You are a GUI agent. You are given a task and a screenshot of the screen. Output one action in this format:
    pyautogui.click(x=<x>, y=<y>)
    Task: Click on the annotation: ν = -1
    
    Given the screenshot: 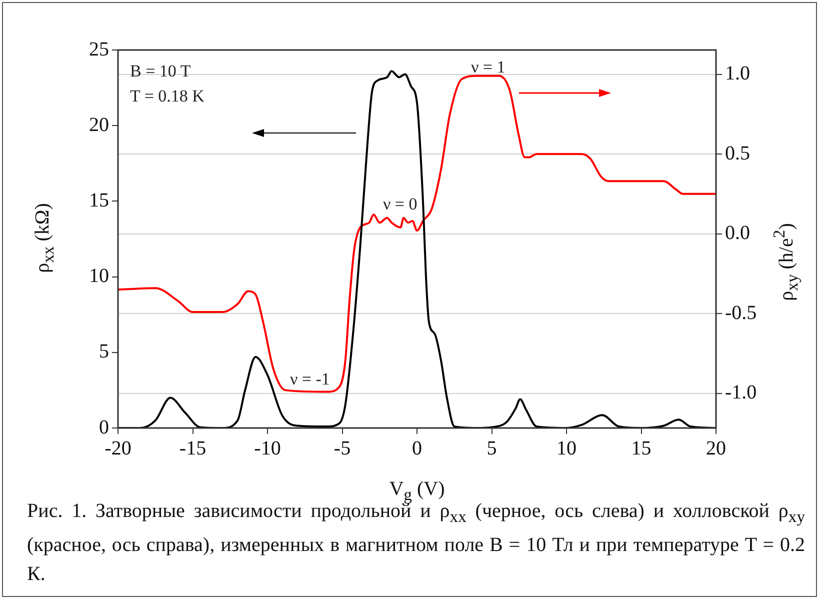 What is the action you would take?
    pyautogui.click(x=310, y=378)
    